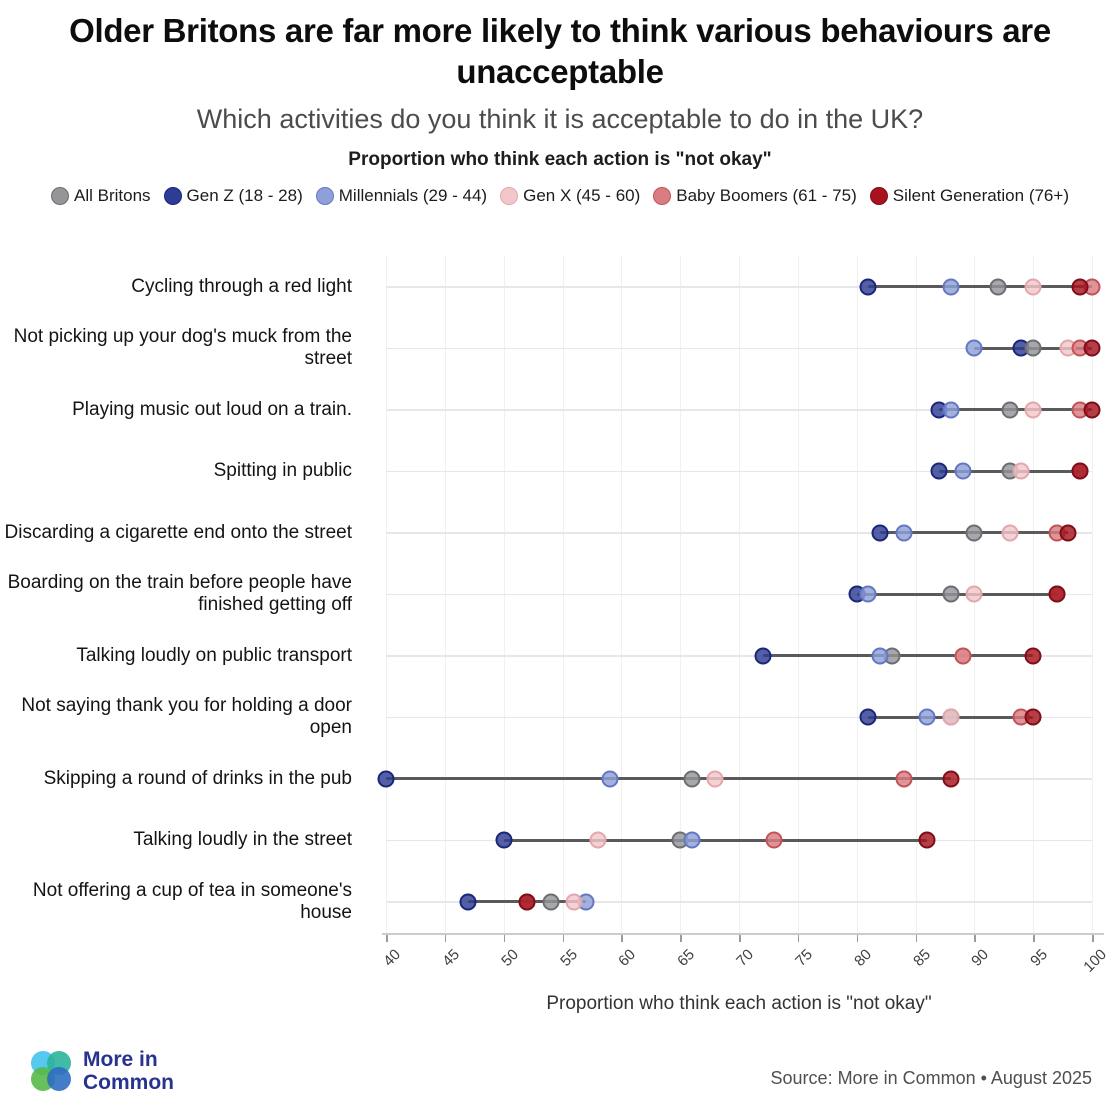 The width and height of the screenshot is (1120, 1120). Describe the element at coordinates (392, 958) in the screenshot. I see `tick-label-40: 40` at that location.